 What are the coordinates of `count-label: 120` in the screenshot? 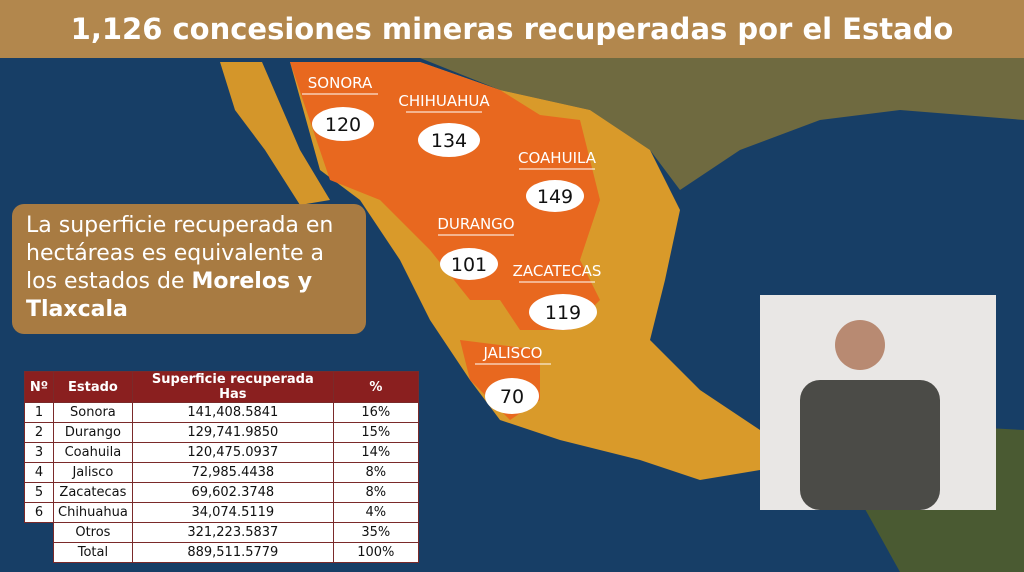 It's located at (343, 125).